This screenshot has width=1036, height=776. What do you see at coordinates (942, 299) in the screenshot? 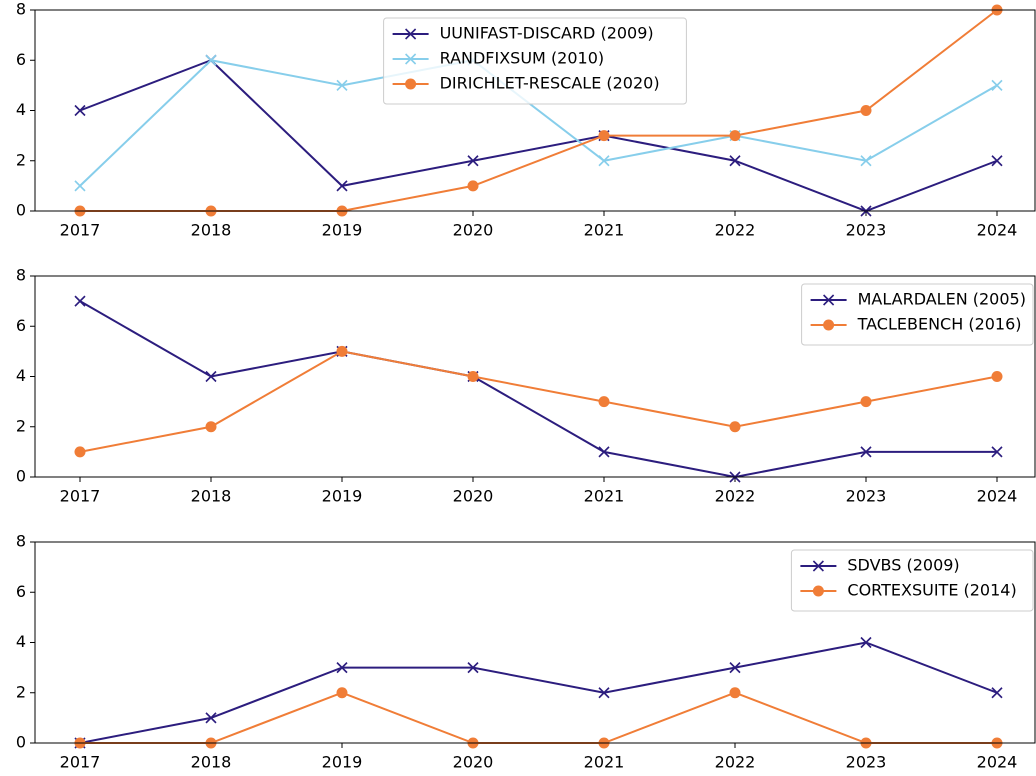
I see `legend-label: MALARDALEN (2005)` at bounding box center [942, 299].